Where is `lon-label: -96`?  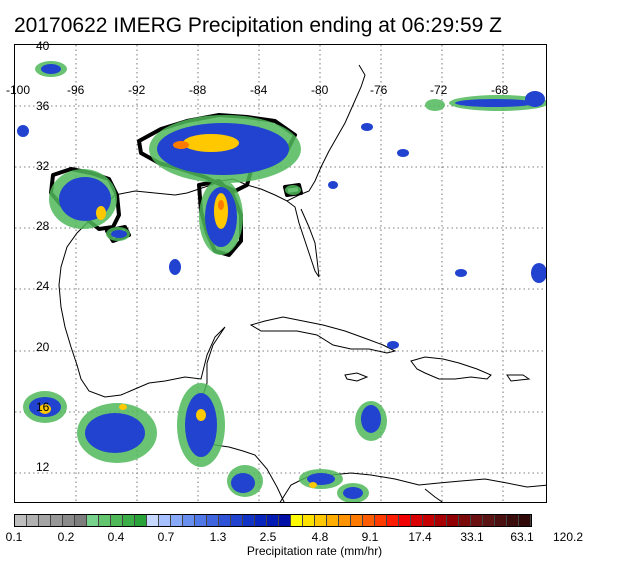
lon-label: -96 is located at coordinates (76, 90).